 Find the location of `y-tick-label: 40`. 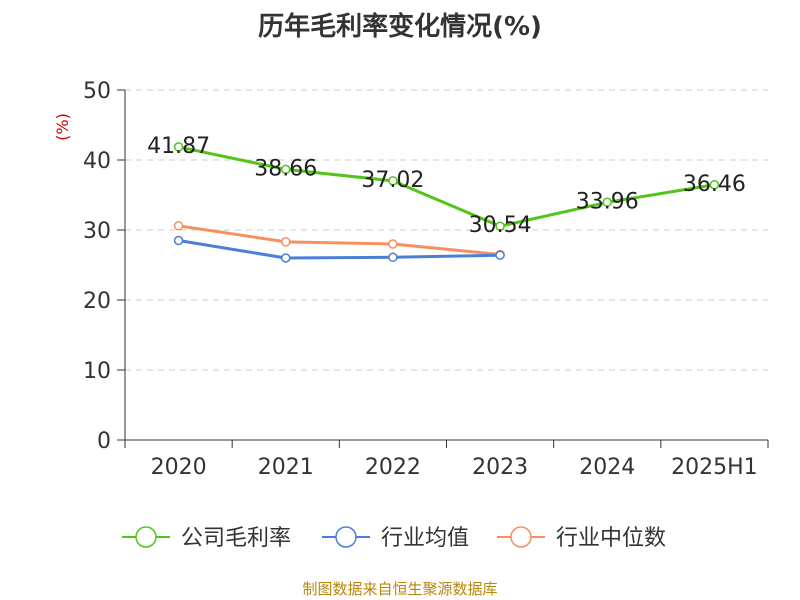

y-tick-label: 40 is located at coordinates (97, 161).